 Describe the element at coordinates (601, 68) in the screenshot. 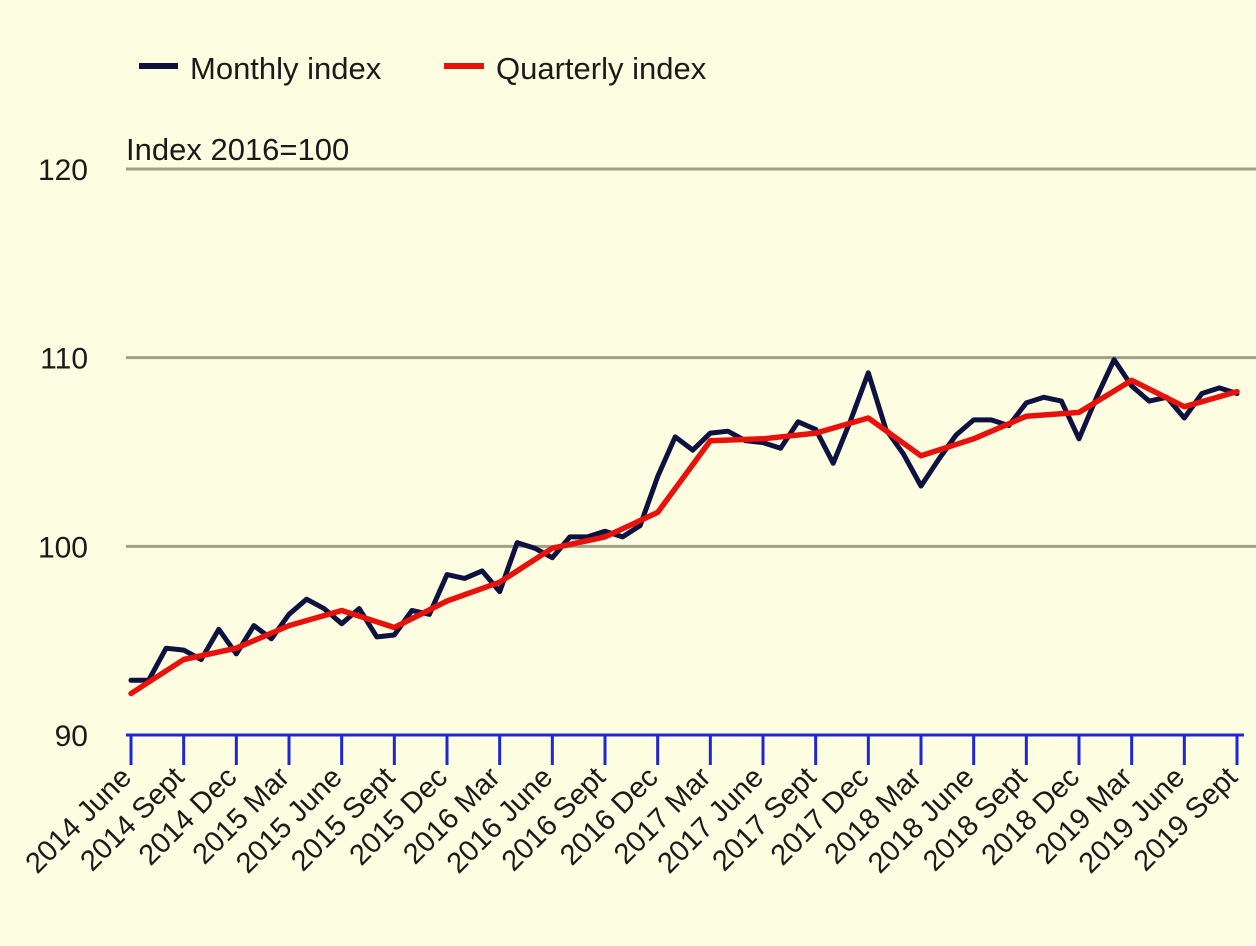

I see `legend-label-quarterly: Quarterly index` at that location.